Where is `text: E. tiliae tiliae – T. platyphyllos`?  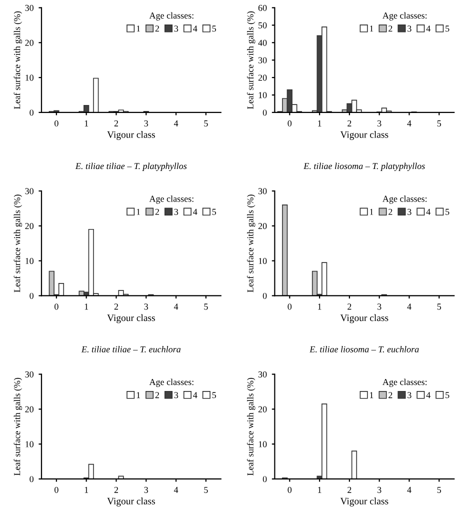 text: E. tiliae tiliae – T. platyphyllos is located at coordinates (131, 166).